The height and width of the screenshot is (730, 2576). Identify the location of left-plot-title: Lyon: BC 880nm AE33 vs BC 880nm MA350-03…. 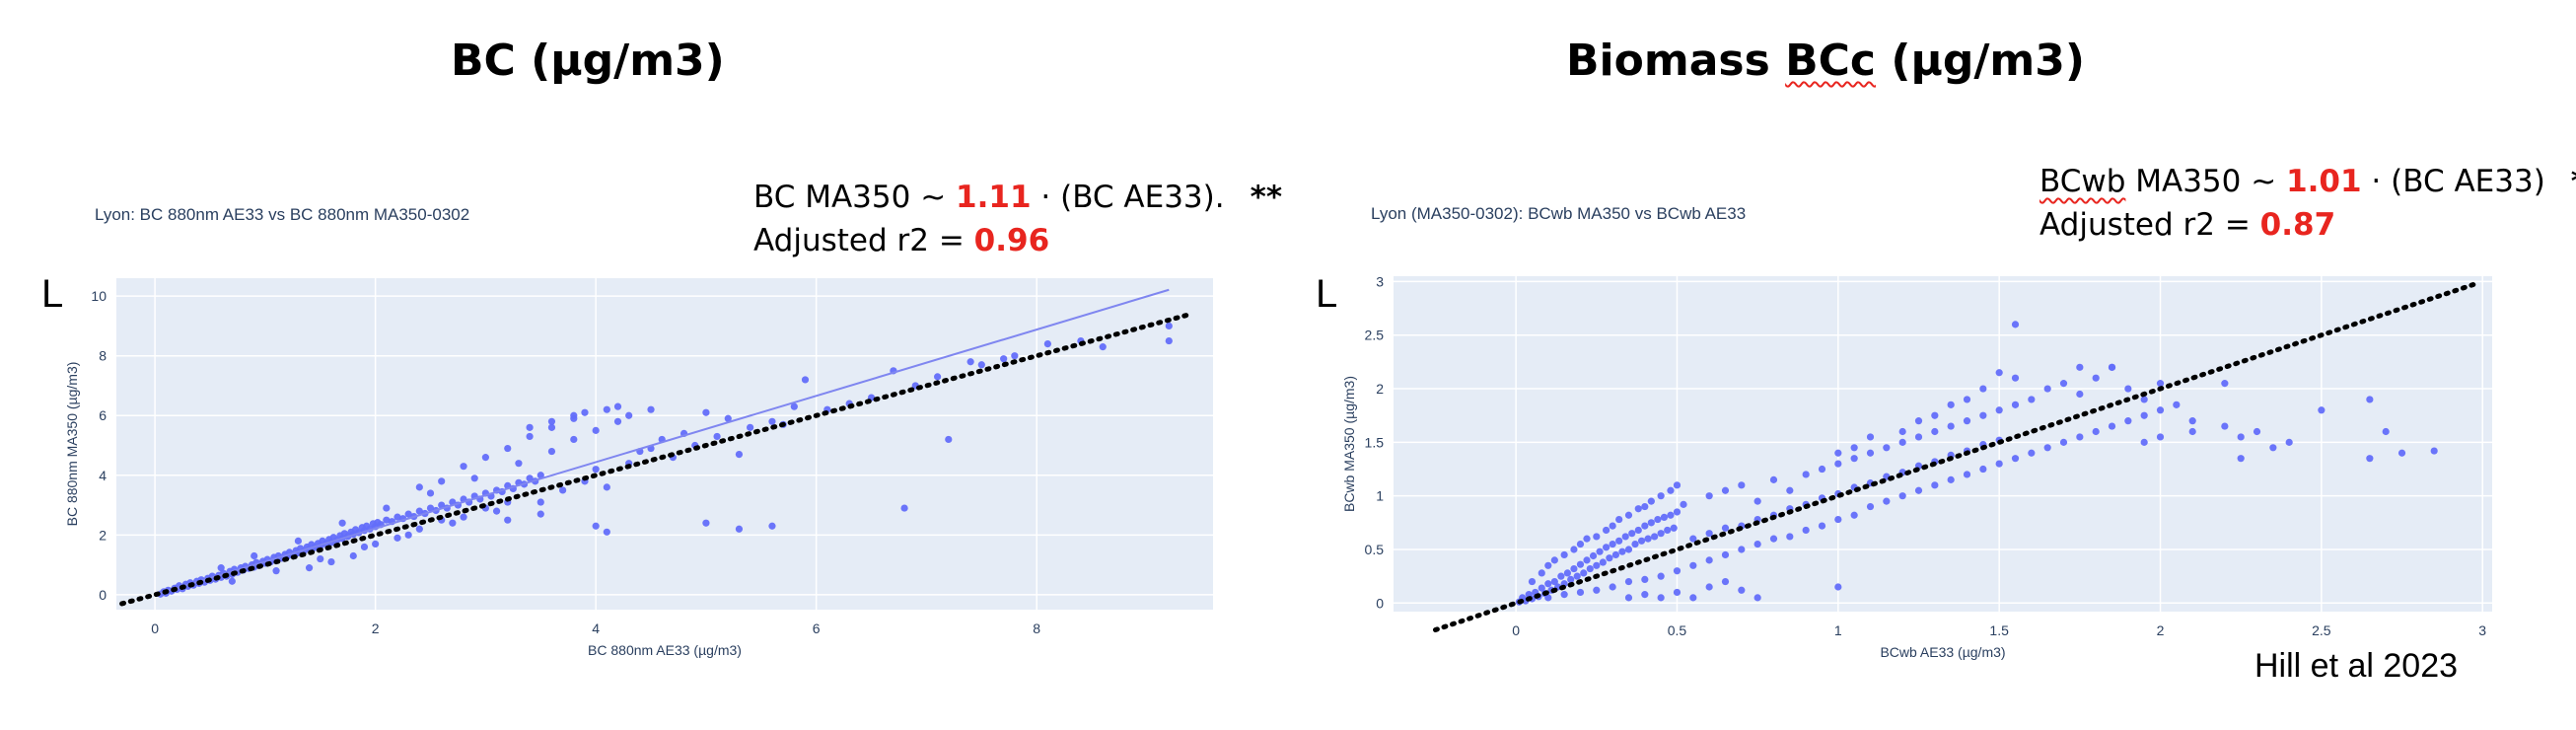
(282, 215).